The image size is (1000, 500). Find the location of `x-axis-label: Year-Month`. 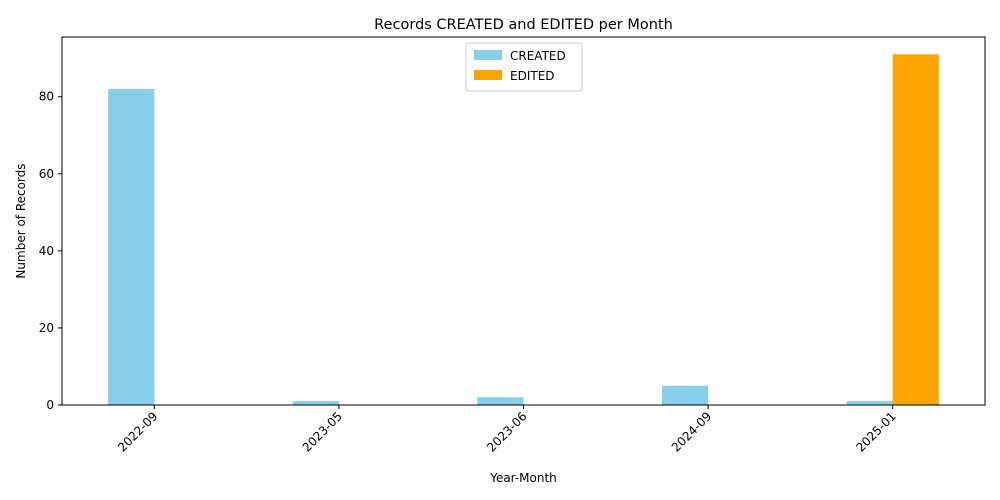

x-axis-label: Year-Month is located at coordinates (523, 478).